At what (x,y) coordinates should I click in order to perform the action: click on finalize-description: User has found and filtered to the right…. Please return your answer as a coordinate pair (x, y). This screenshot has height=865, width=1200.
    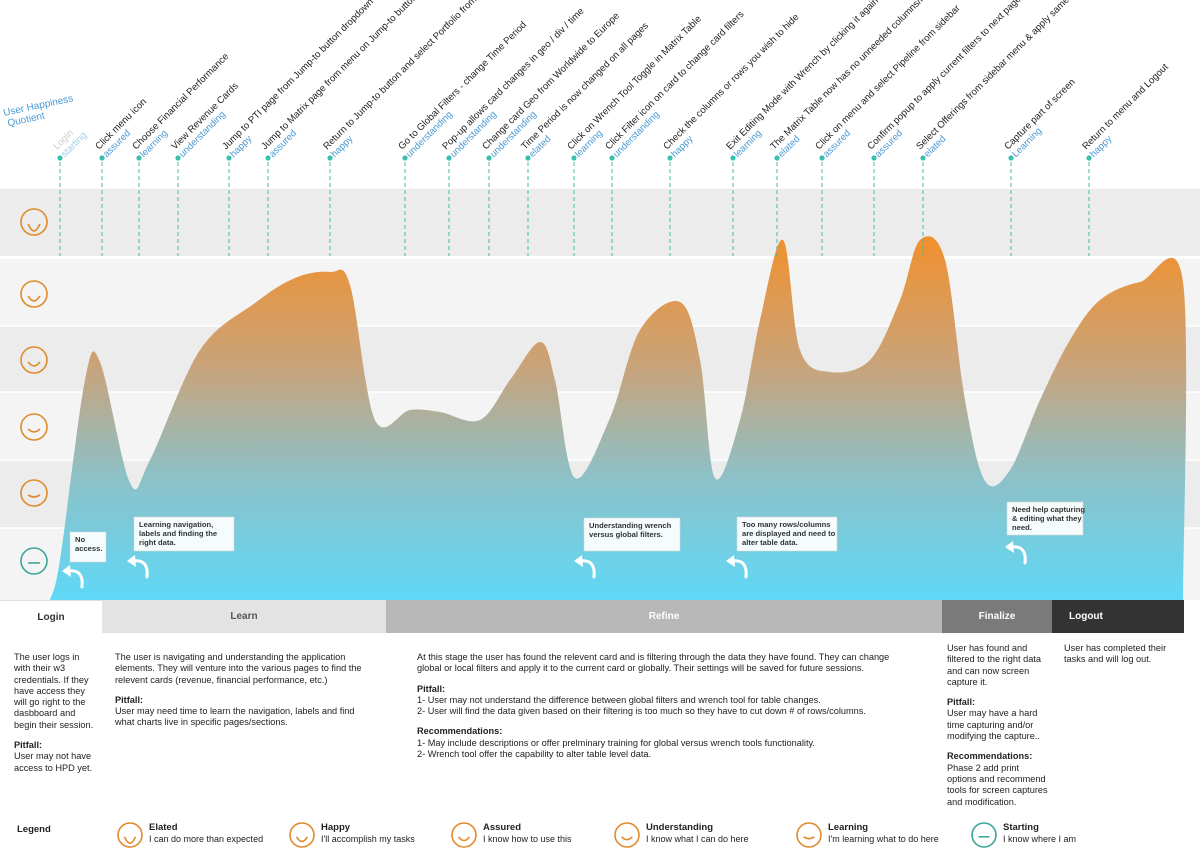
    Looking at the image, I should click on (994, 665).